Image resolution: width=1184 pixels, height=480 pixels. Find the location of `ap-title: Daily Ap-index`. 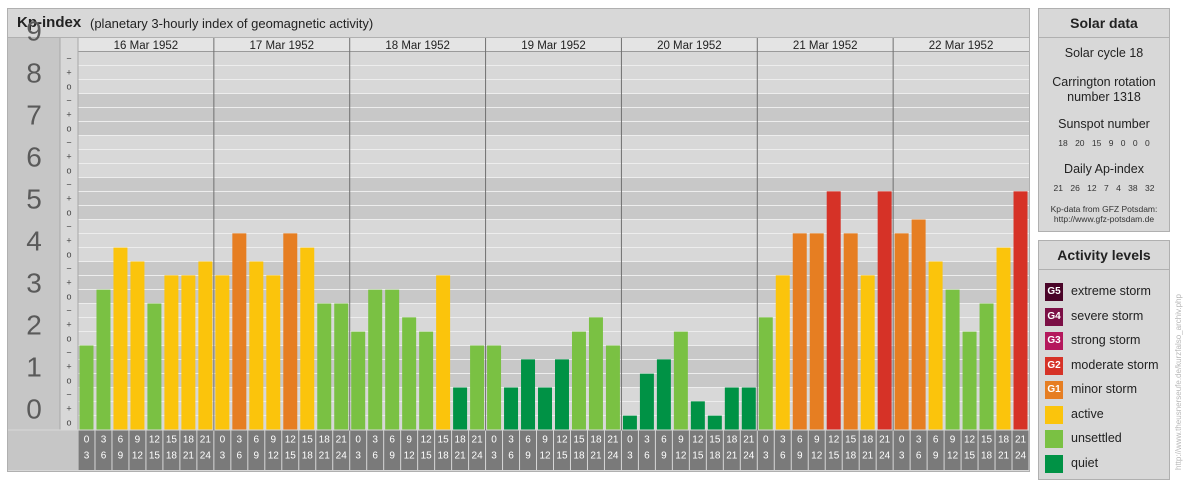

ap-title: Daily Ap-index is located at coordinates (1104, 169).